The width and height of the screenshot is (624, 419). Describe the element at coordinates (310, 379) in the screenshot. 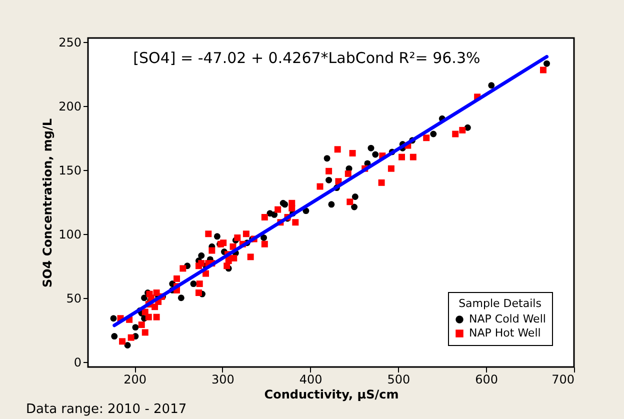

I see `x-tick-label: 400` at that location.